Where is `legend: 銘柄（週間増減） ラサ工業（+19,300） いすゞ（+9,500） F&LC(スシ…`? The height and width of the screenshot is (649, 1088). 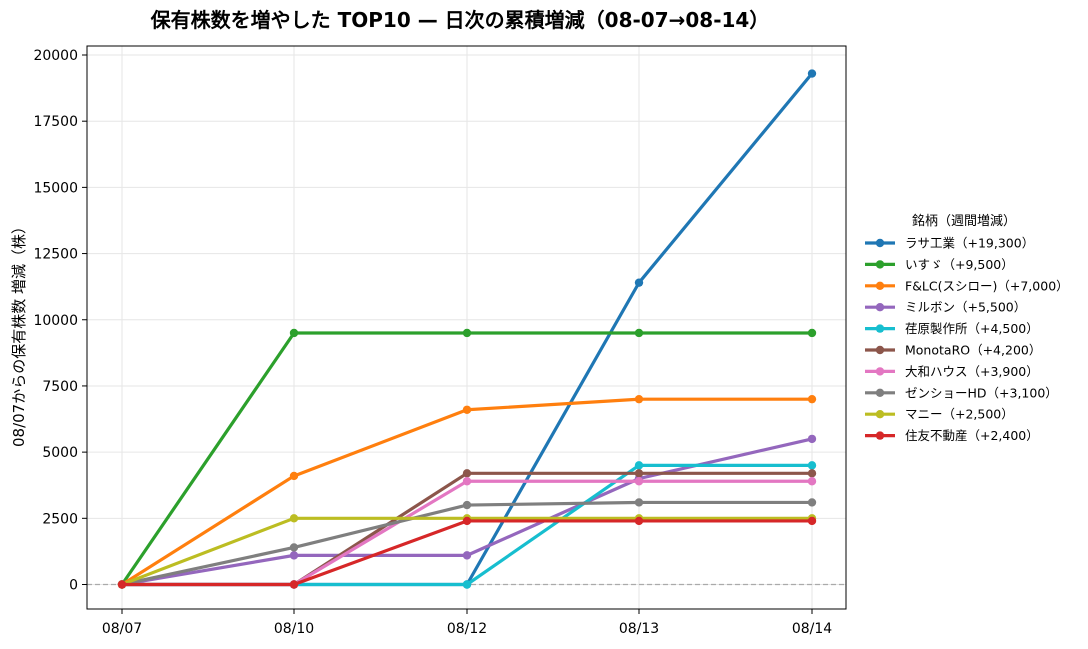 legend: 銘柄（週間増減） ラサ工業（+19,300） いすゞ（+9,500） F&LC(スシ… is located at coordinates (967, 328).